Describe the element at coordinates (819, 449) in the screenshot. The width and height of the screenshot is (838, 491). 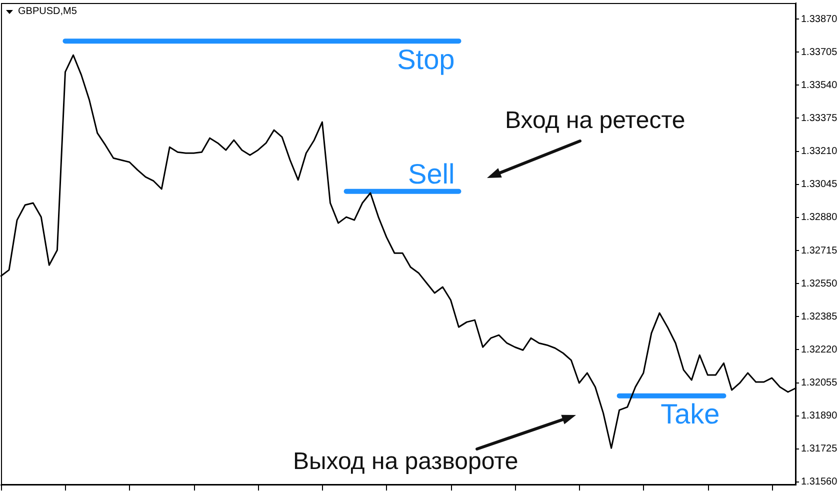
I see `y-tick-label: 1.31725` at that location.